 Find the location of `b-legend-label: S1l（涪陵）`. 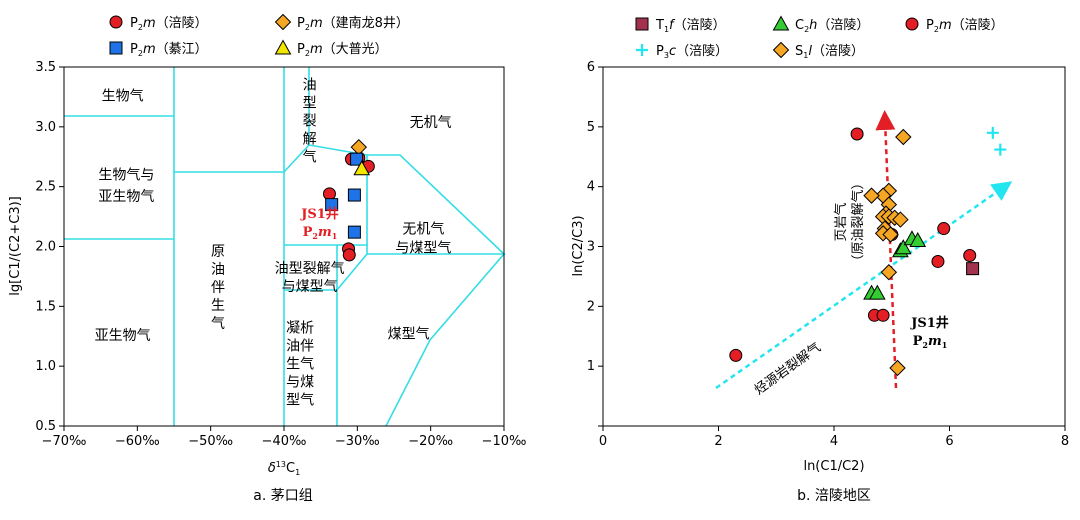

b-legend-label: S1l（涪陵） is located at coordinates (829, 52).